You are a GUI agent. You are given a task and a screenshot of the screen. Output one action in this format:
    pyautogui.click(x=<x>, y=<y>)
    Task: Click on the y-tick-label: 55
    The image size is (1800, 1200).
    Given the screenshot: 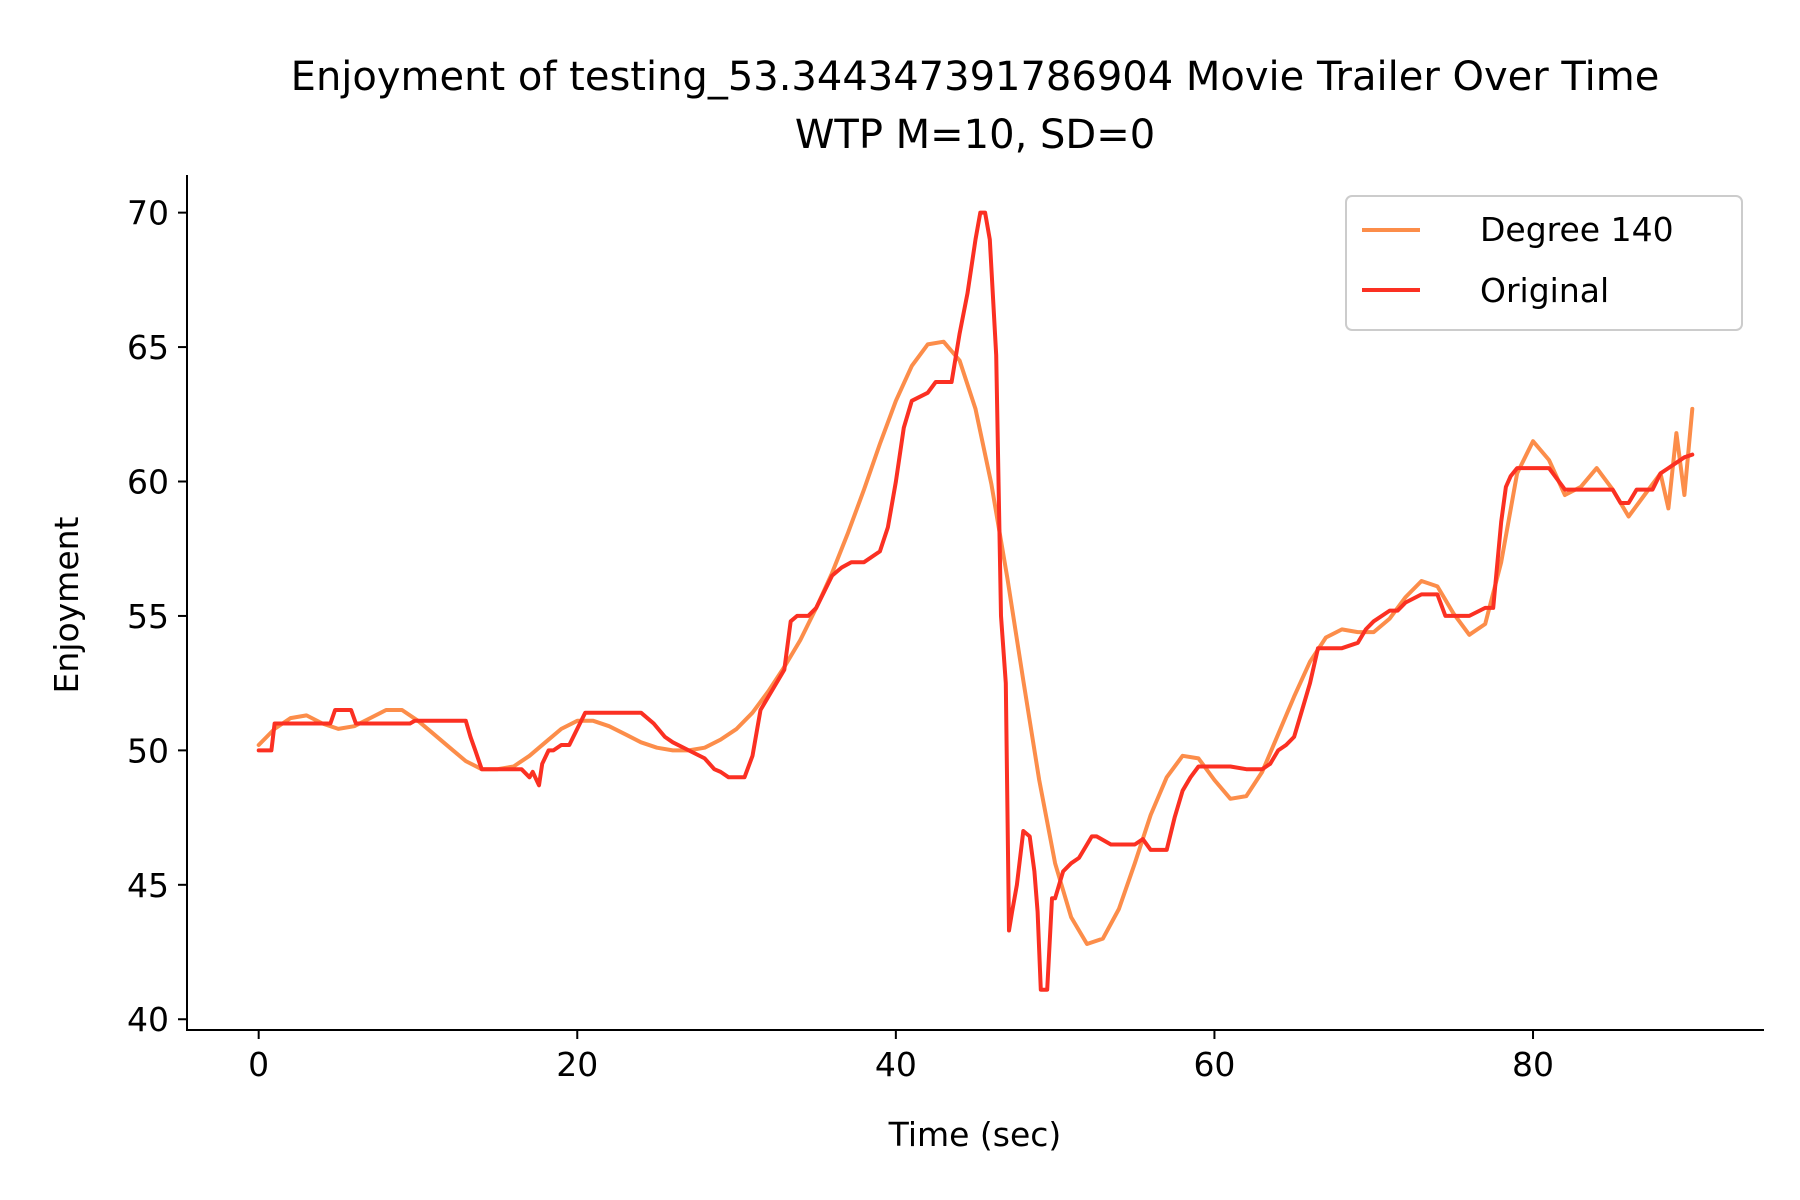 What is the action you would take?
    pyautogui.click(x=148, y=616)
    